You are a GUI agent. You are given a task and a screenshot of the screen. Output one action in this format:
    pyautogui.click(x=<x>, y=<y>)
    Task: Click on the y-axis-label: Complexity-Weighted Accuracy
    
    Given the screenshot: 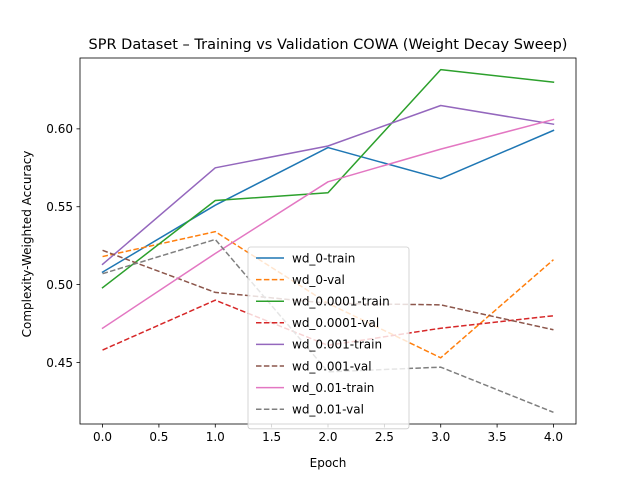 What is the action you would take?
    pyautogui.click(x=27, y=244)
    